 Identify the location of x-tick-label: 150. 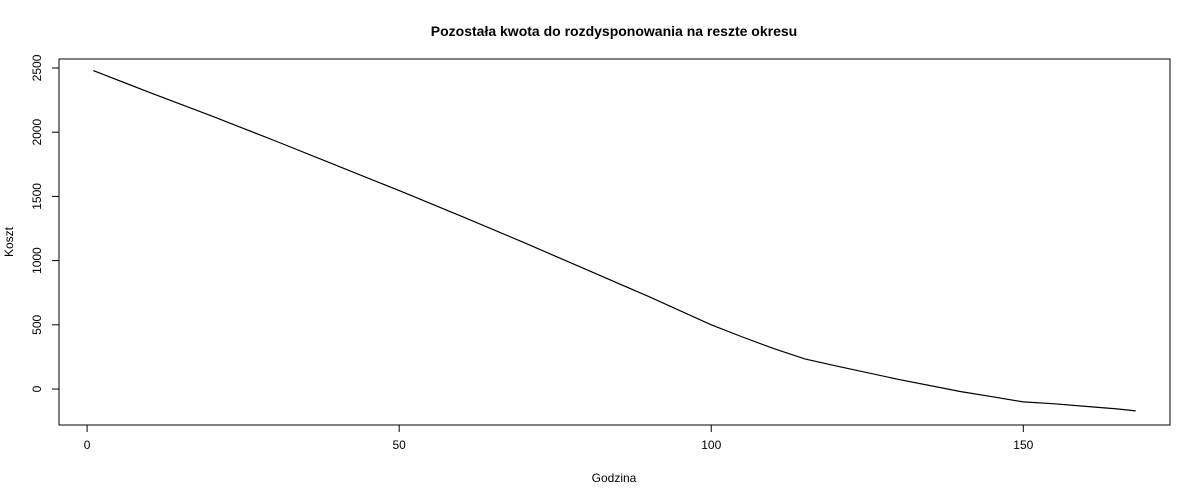
(1023, 445).